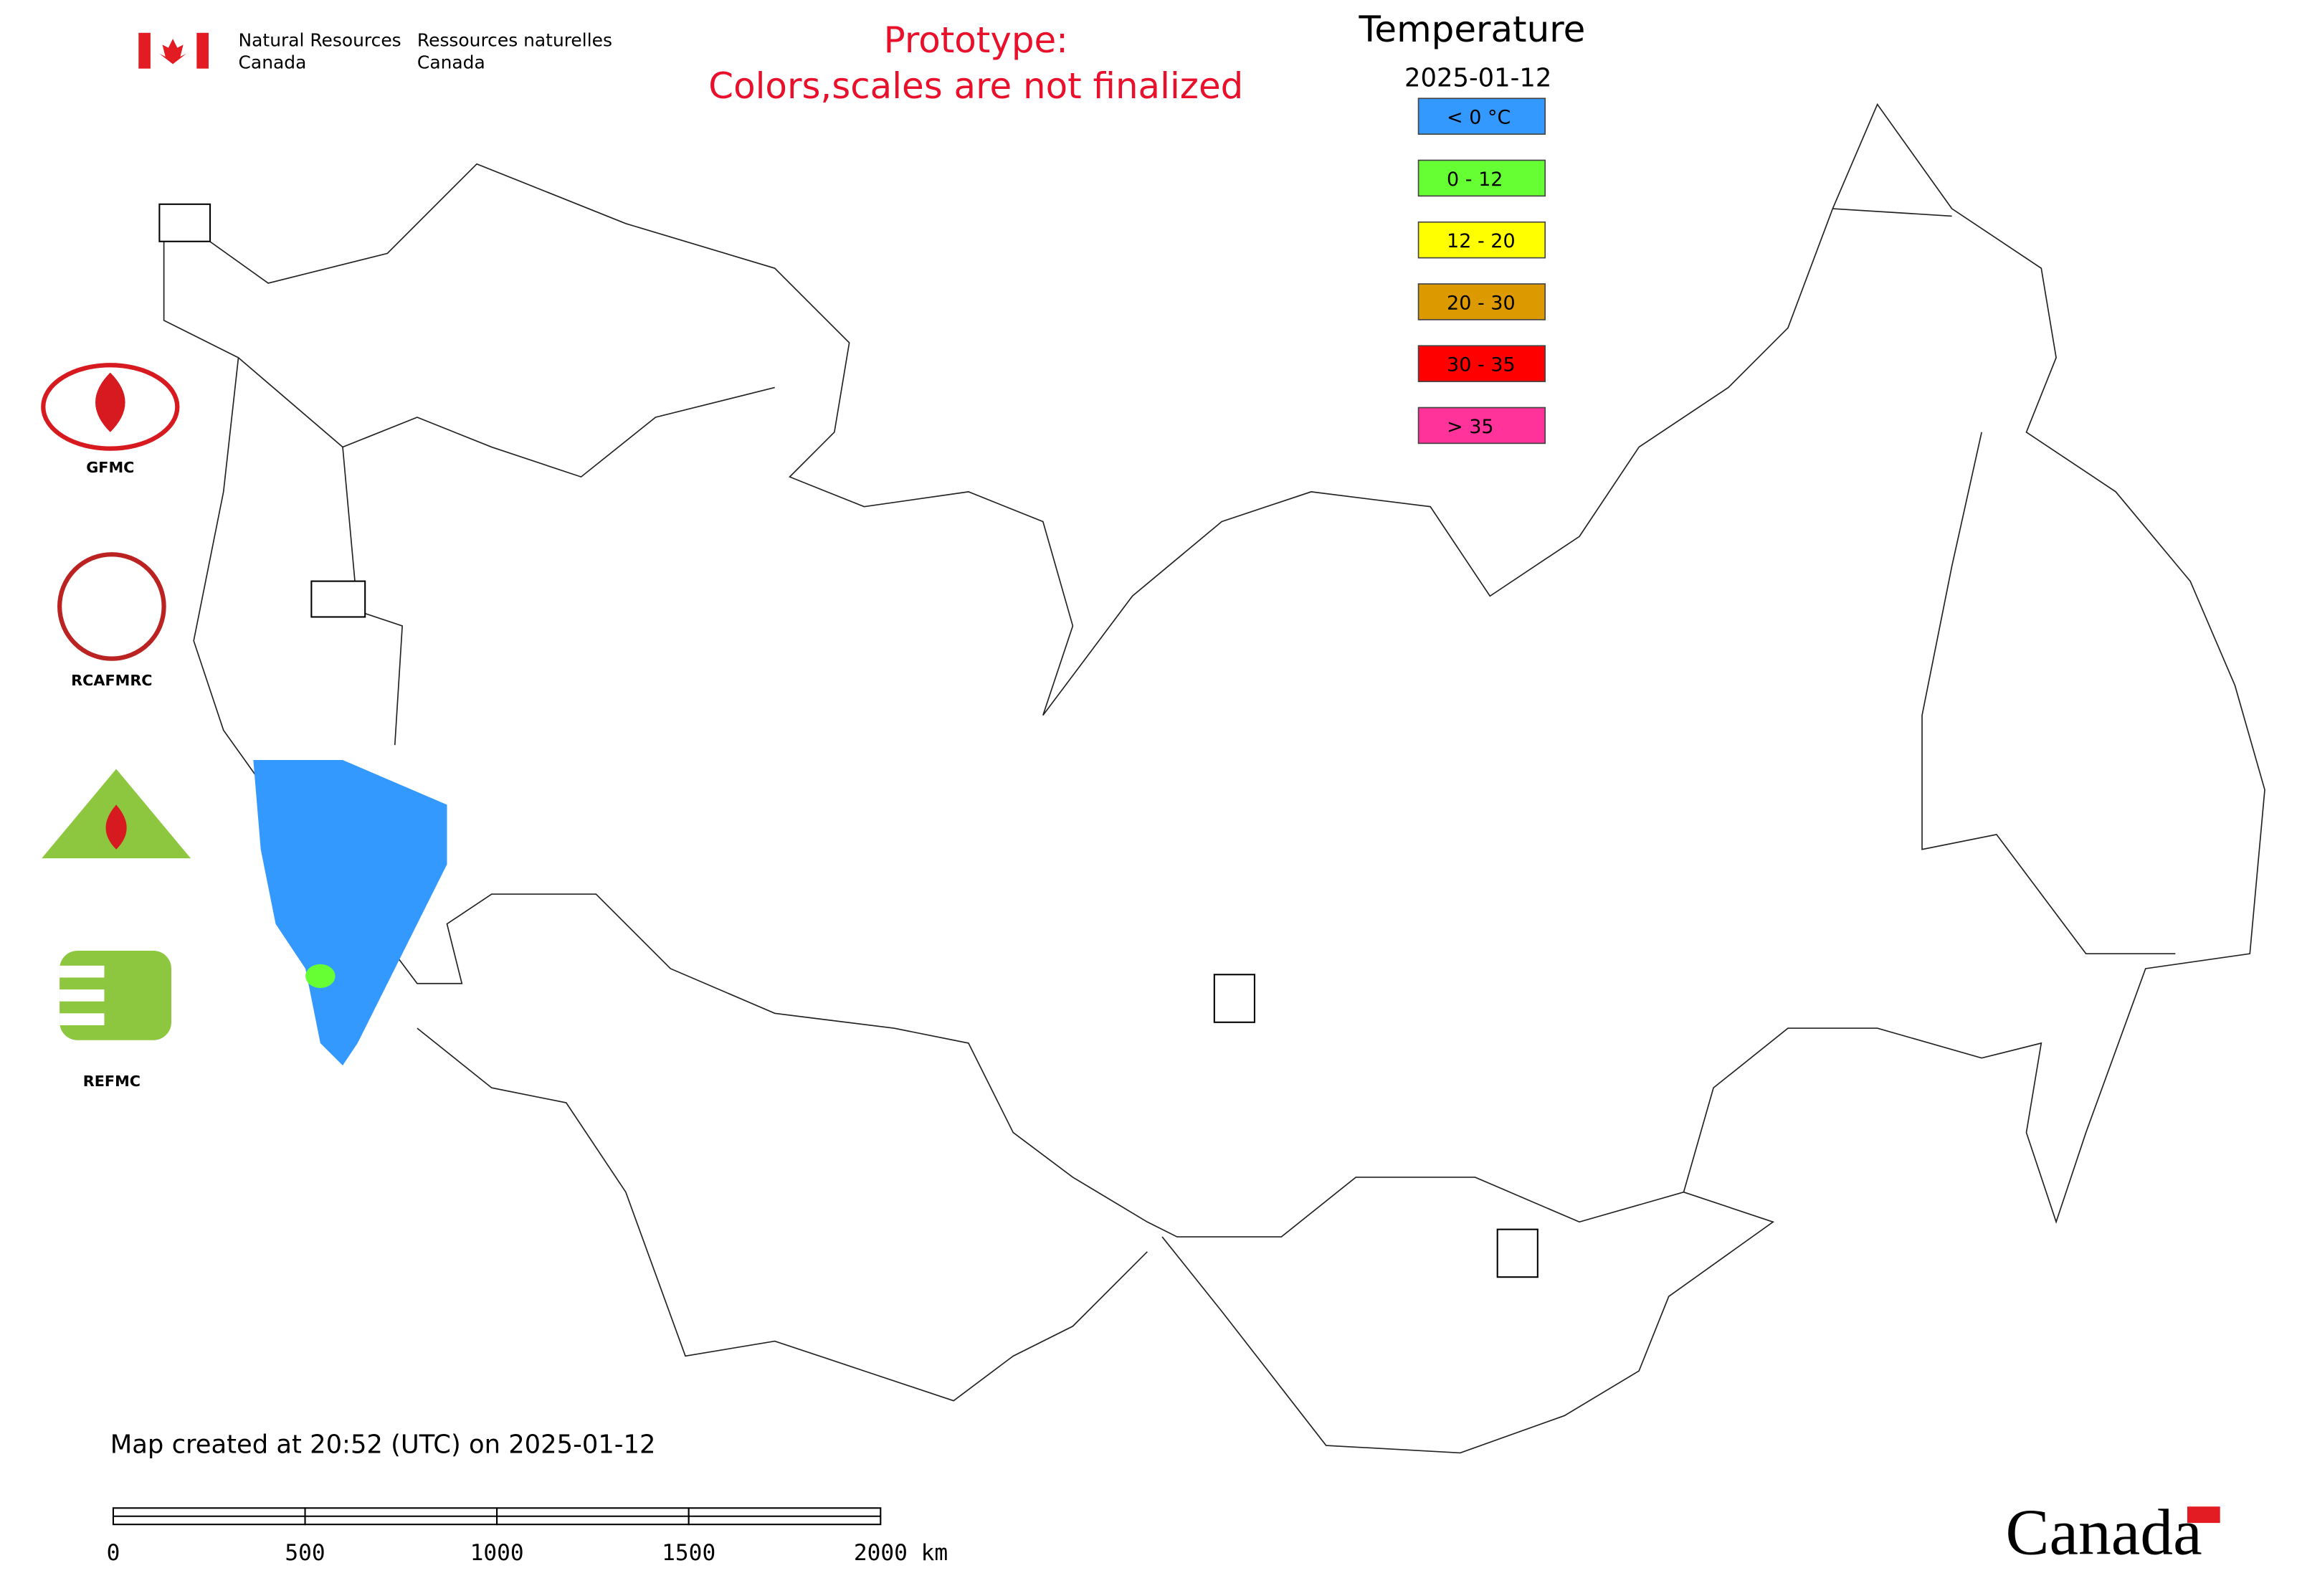  Describe the element at coordinates (689, 1553) in the screenshot. I see `scale-label: 1500` at that location.